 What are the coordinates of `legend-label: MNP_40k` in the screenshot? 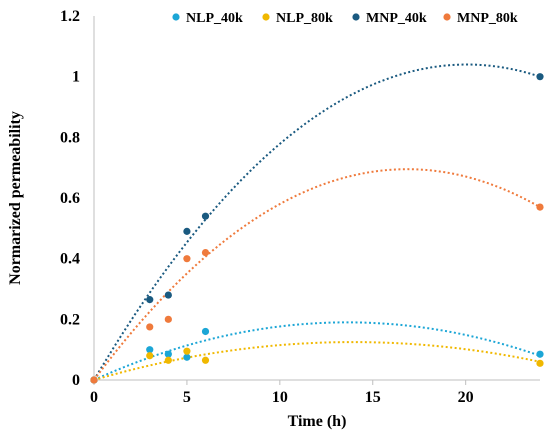 It's located at (396, 18).